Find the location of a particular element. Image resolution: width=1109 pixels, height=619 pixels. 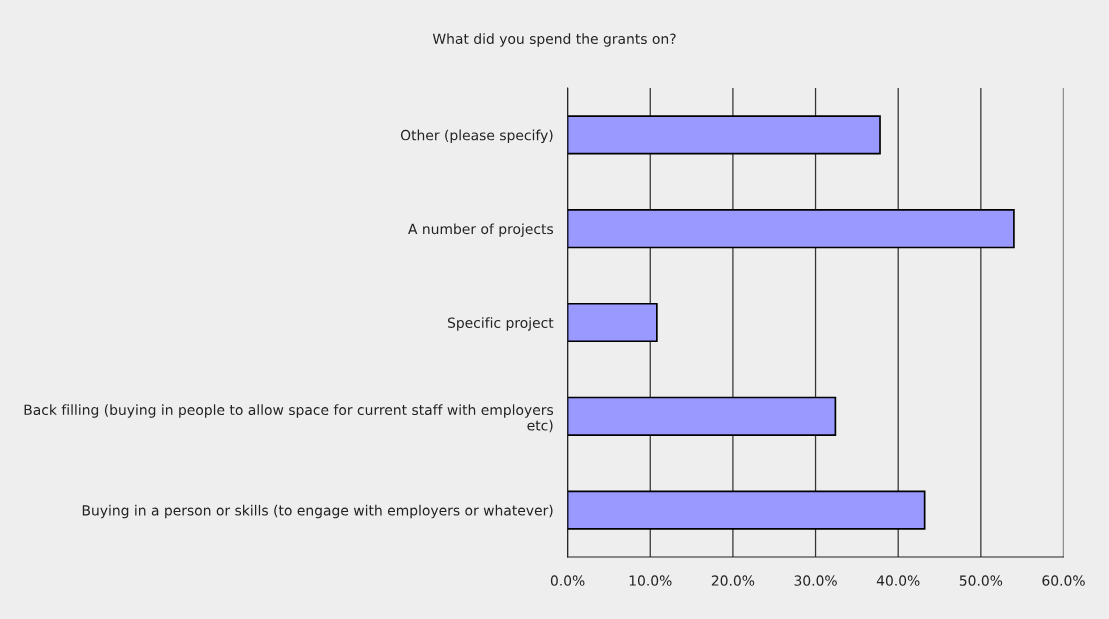

x-tick-label: 0.0% is located at coordinates (567, 580).